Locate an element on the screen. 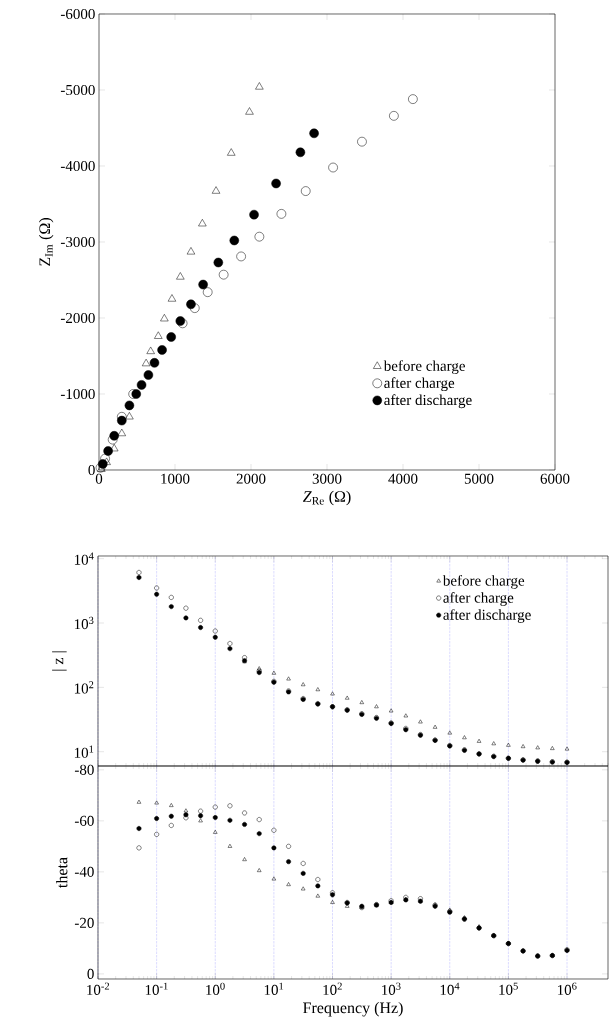 The image size is (613, 1032). x-tick-label: 10$^{3}$ is located at coordinates (391, 988).